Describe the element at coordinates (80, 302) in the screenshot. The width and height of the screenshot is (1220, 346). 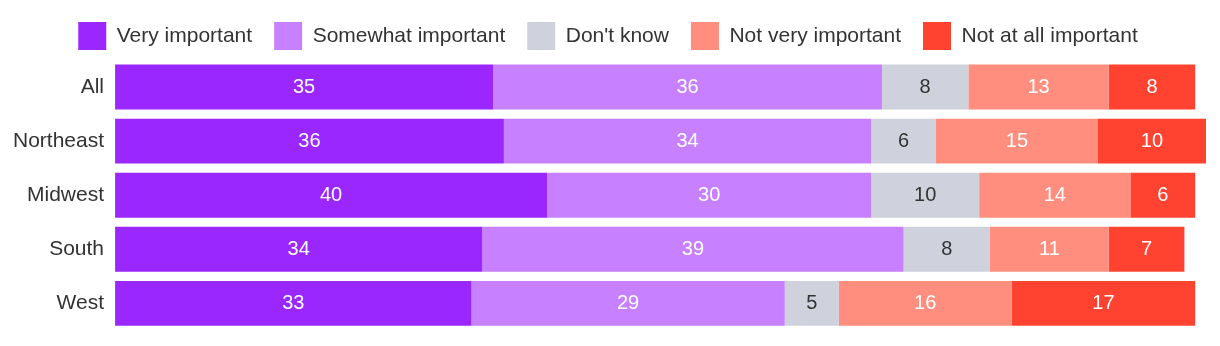
I see `y-tick-label: West` at that location.